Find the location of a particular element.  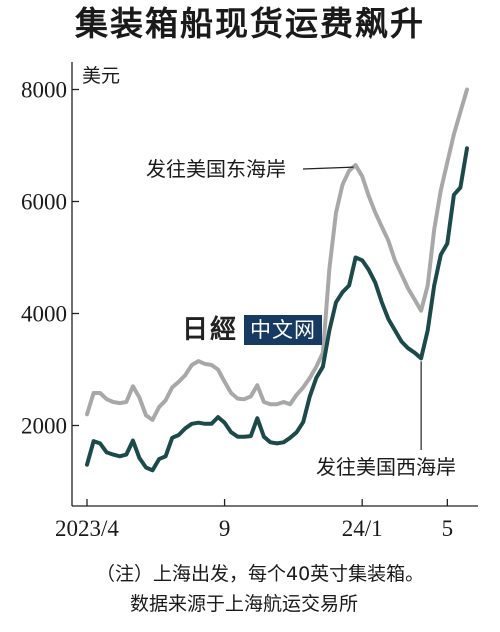

footnote-line-2: 数据来源于上海航运交易所 is located at coordinates (244, 604).